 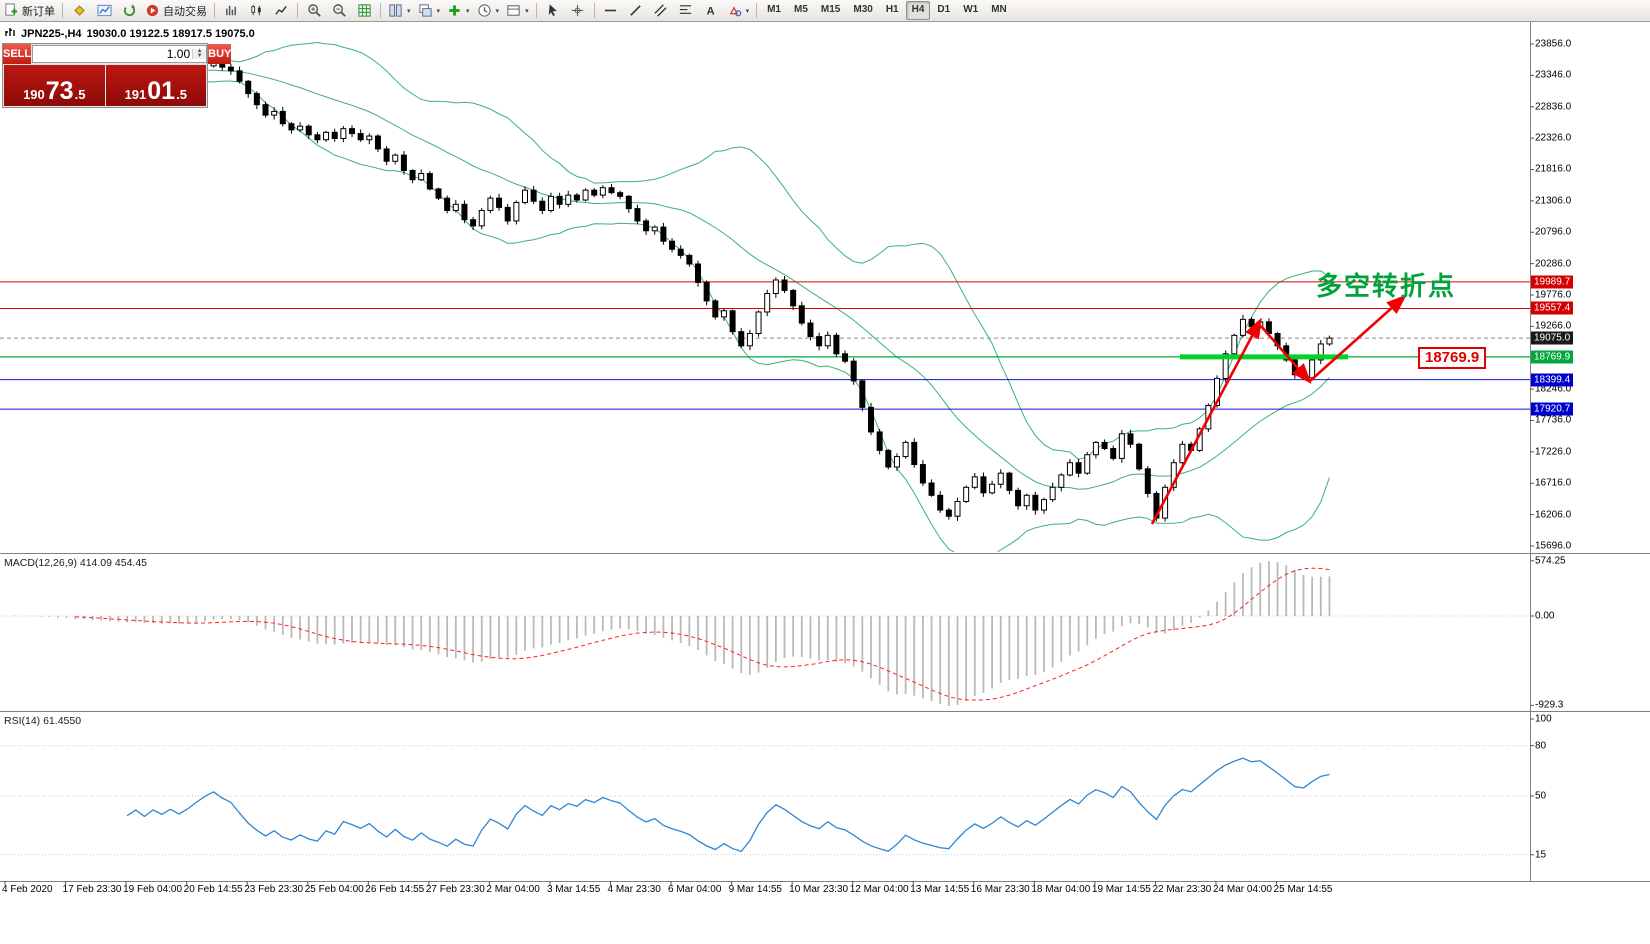 I want to click on chart-candles-button, so click(x=256, y=11).